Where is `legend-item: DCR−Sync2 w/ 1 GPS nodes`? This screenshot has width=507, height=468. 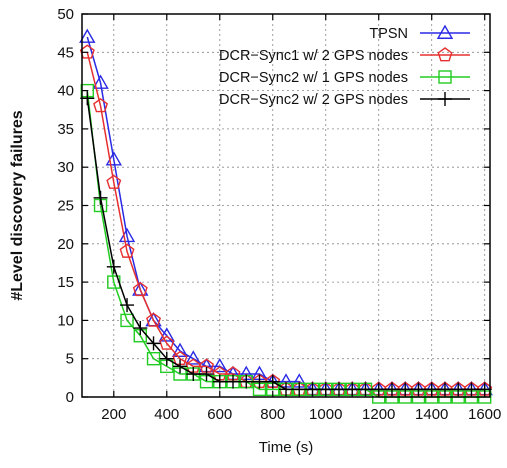
legend-item: DCR−Sync2 w/ 1 GPS nodes is located at coordinates (344, 78).